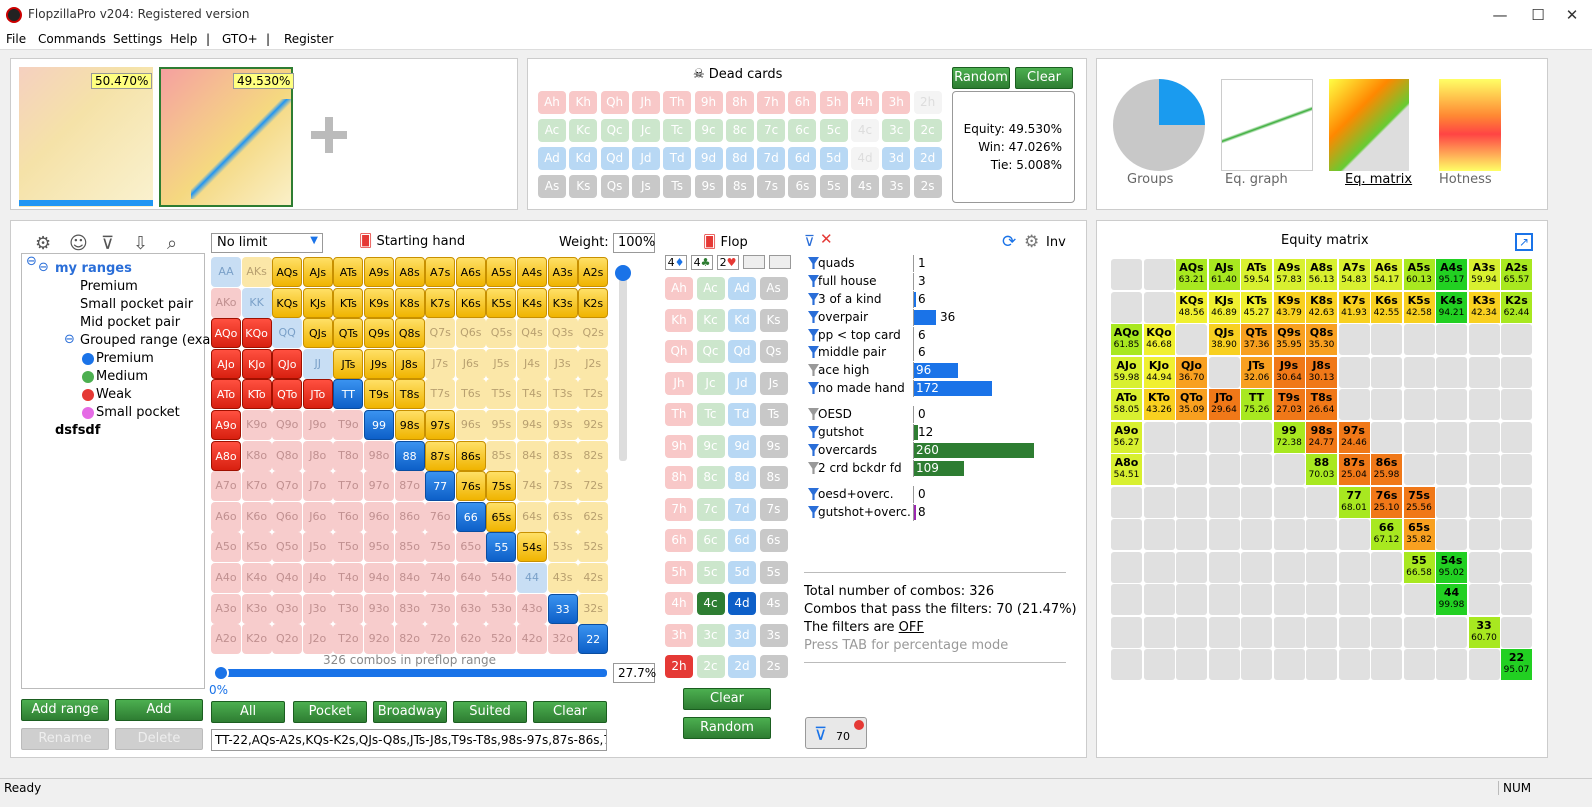  I want to click on hand-T7s: T7s, so click(440, 394).